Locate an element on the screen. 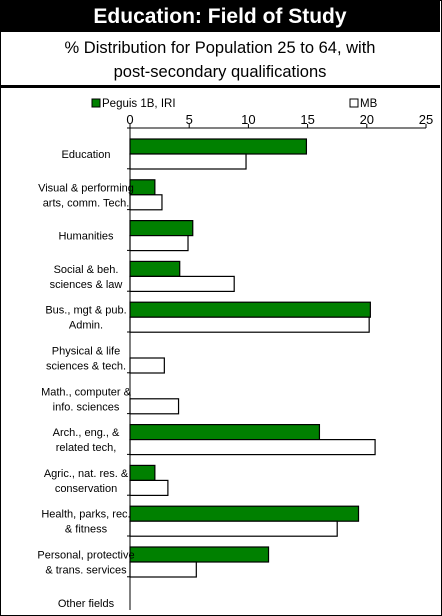  category-label: Admin. is located at coordinates (86, 326).